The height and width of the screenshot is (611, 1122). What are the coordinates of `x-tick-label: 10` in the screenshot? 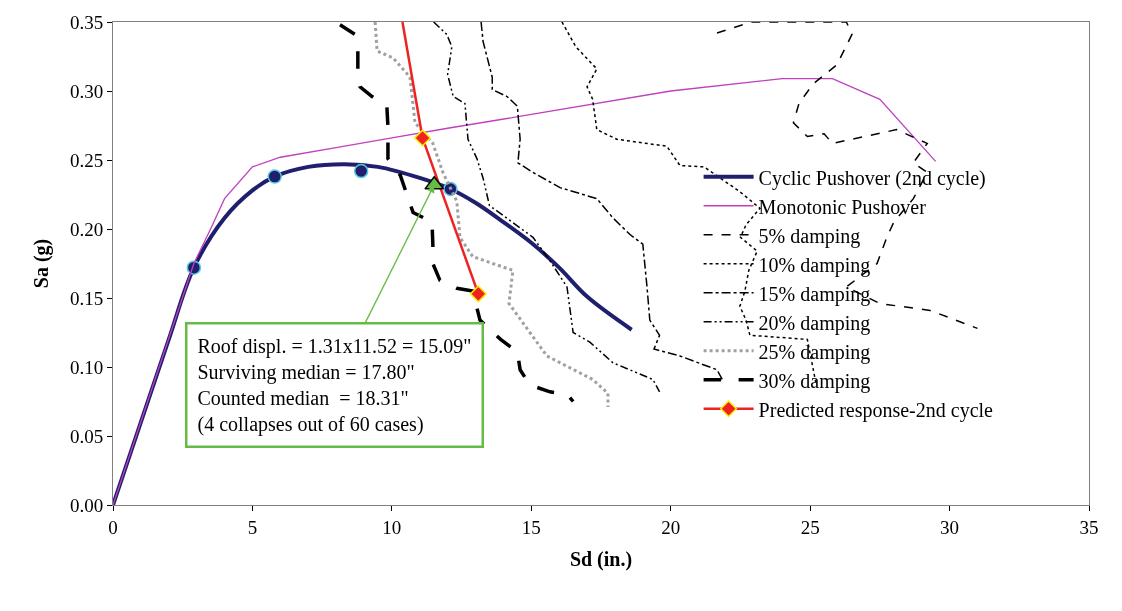 It's located at (392, 527).